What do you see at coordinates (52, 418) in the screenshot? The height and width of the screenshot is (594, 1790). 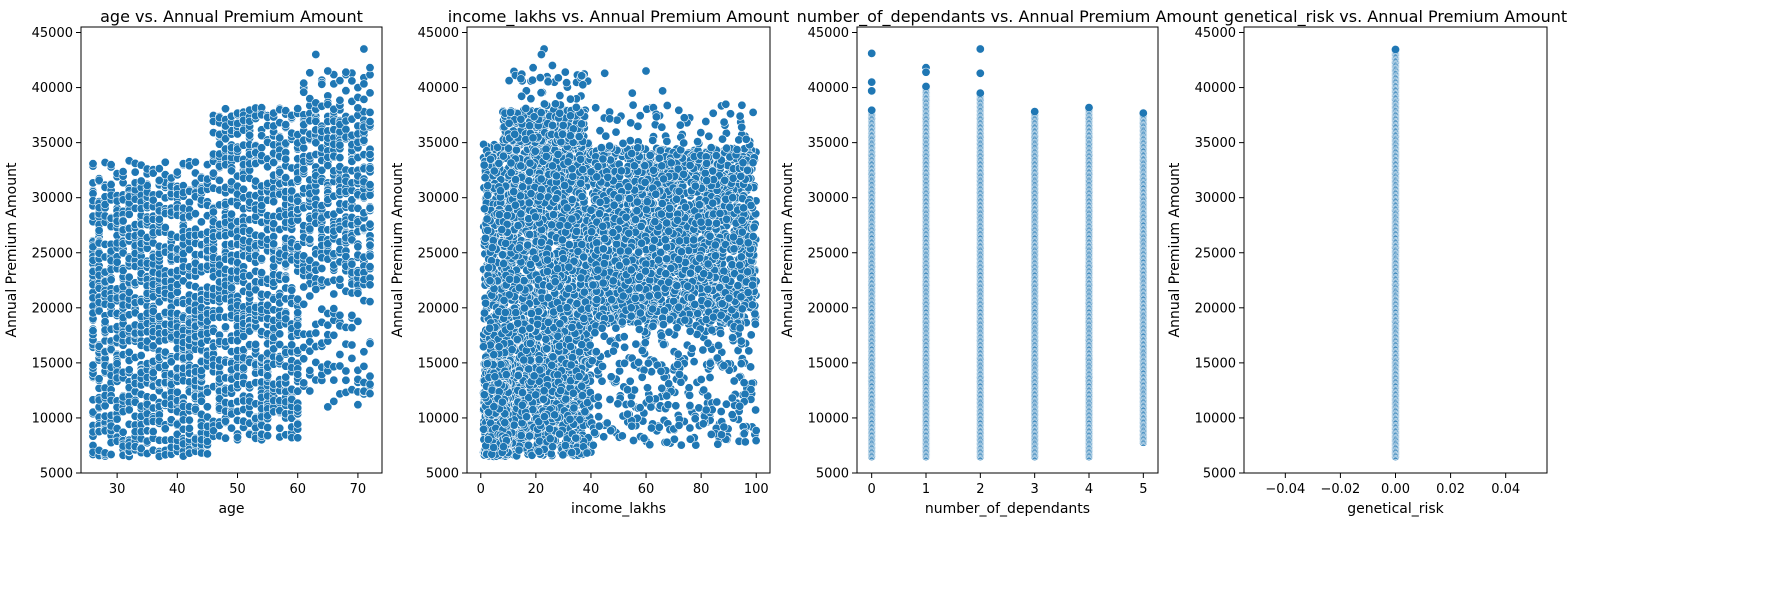 I see `y-tick-label: 10000` at bounding box center [52, 418].